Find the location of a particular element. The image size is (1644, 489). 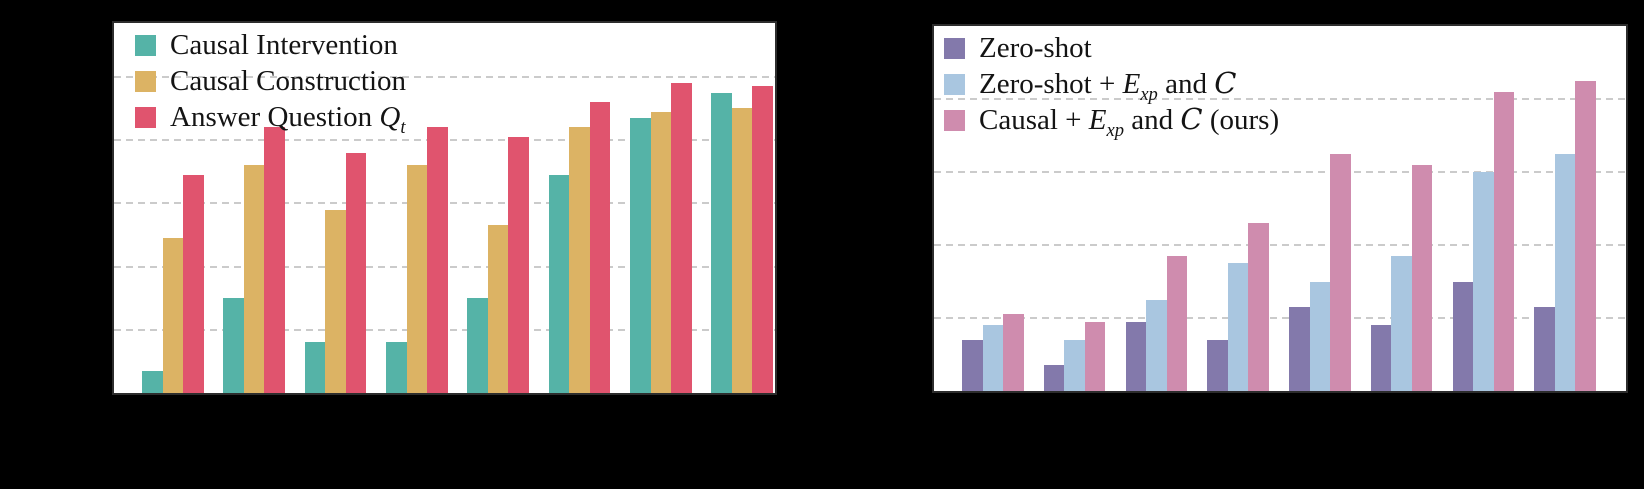

legend-label: Causal + Exp and C (ours) is located at coordinates (1129, 122).